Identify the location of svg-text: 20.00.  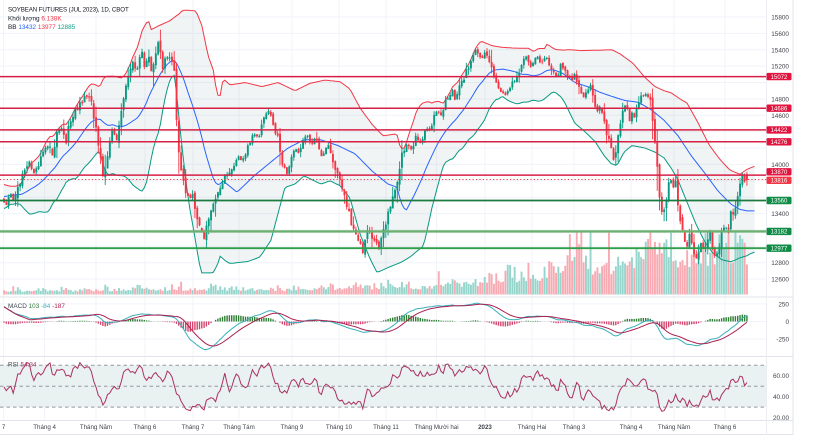
(781, 418).